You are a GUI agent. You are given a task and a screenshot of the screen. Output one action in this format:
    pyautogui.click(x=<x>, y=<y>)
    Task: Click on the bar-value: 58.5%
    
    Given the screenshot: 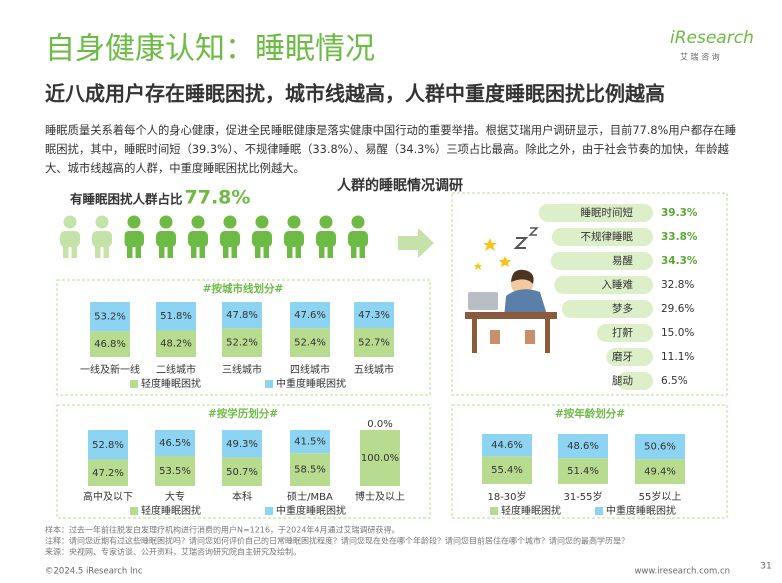 What is the action you would take?
    pyautogui.click(x=310, y=470)
    